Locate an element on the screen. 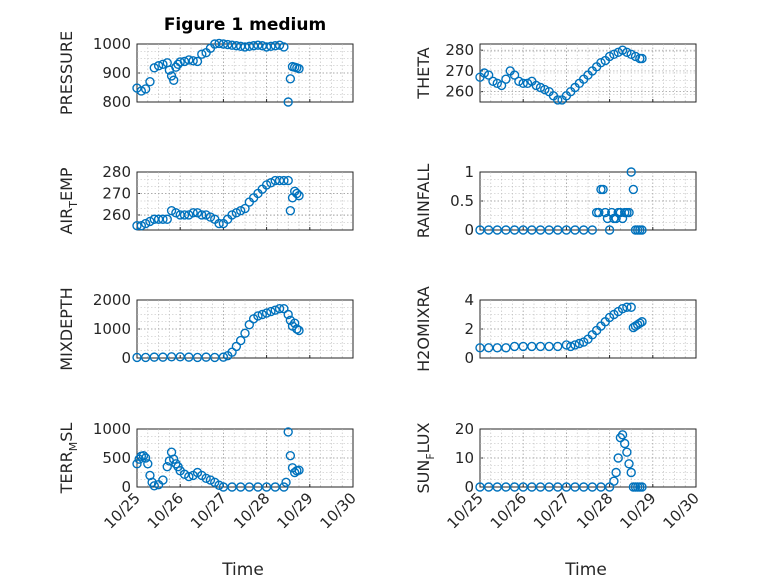 This screenshot has width=778, height=583. y-tick-label: 2 is located at coordinates (469, 329).